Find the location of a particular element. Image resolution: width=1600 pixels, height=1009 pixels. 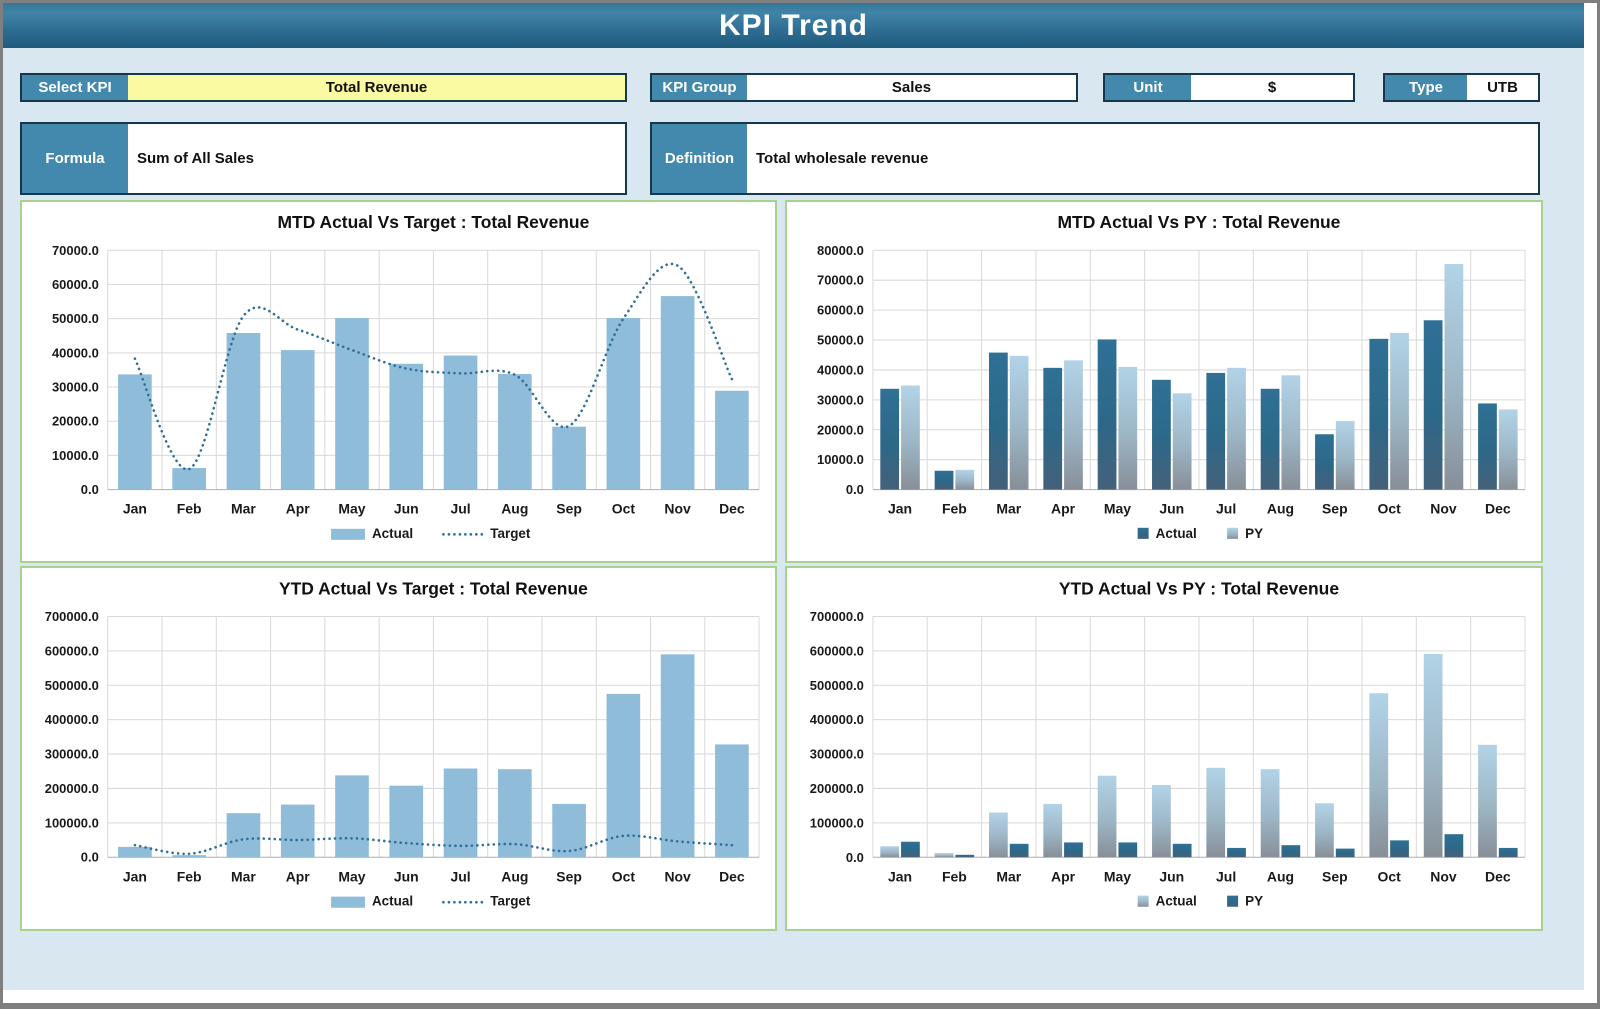

kpi-group-label: KPI Group is located at coordinates (699, 87).